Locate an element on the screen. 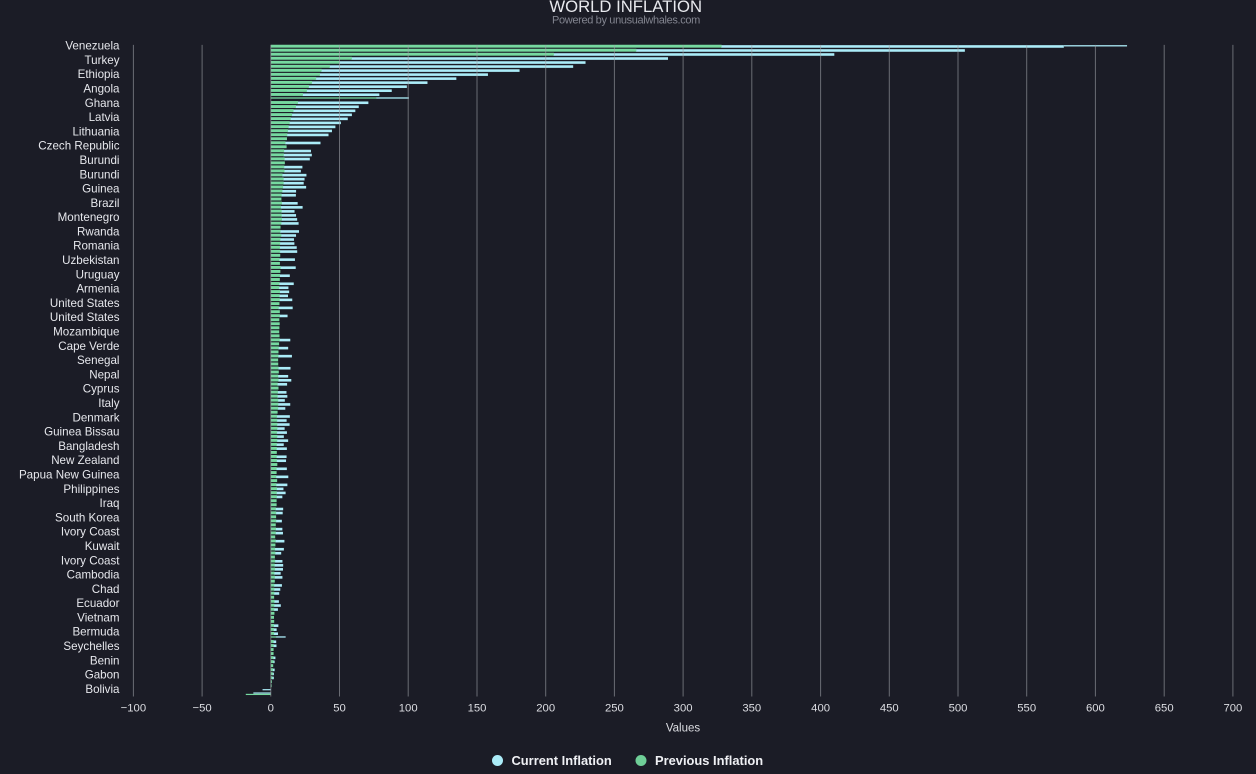  svg-text: Philippines is located at coordinates (91, 489).